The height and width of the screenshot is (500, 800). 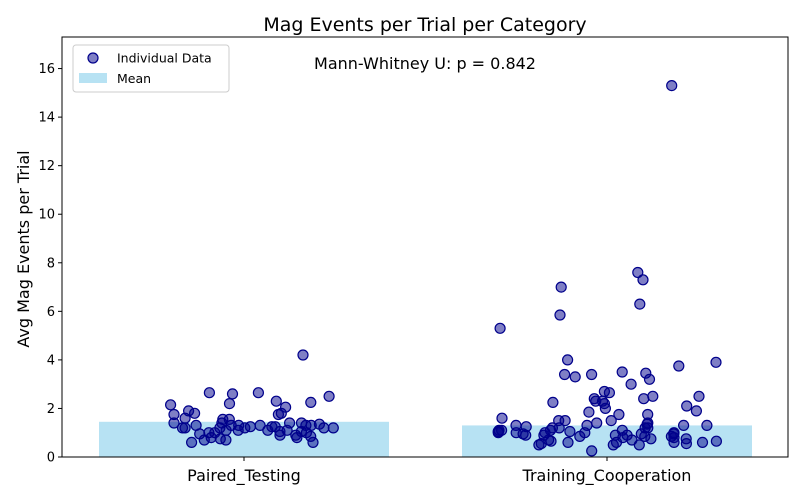 I want to click on x-tick-label: Training_Cooperation, so click(x=607, y=476).